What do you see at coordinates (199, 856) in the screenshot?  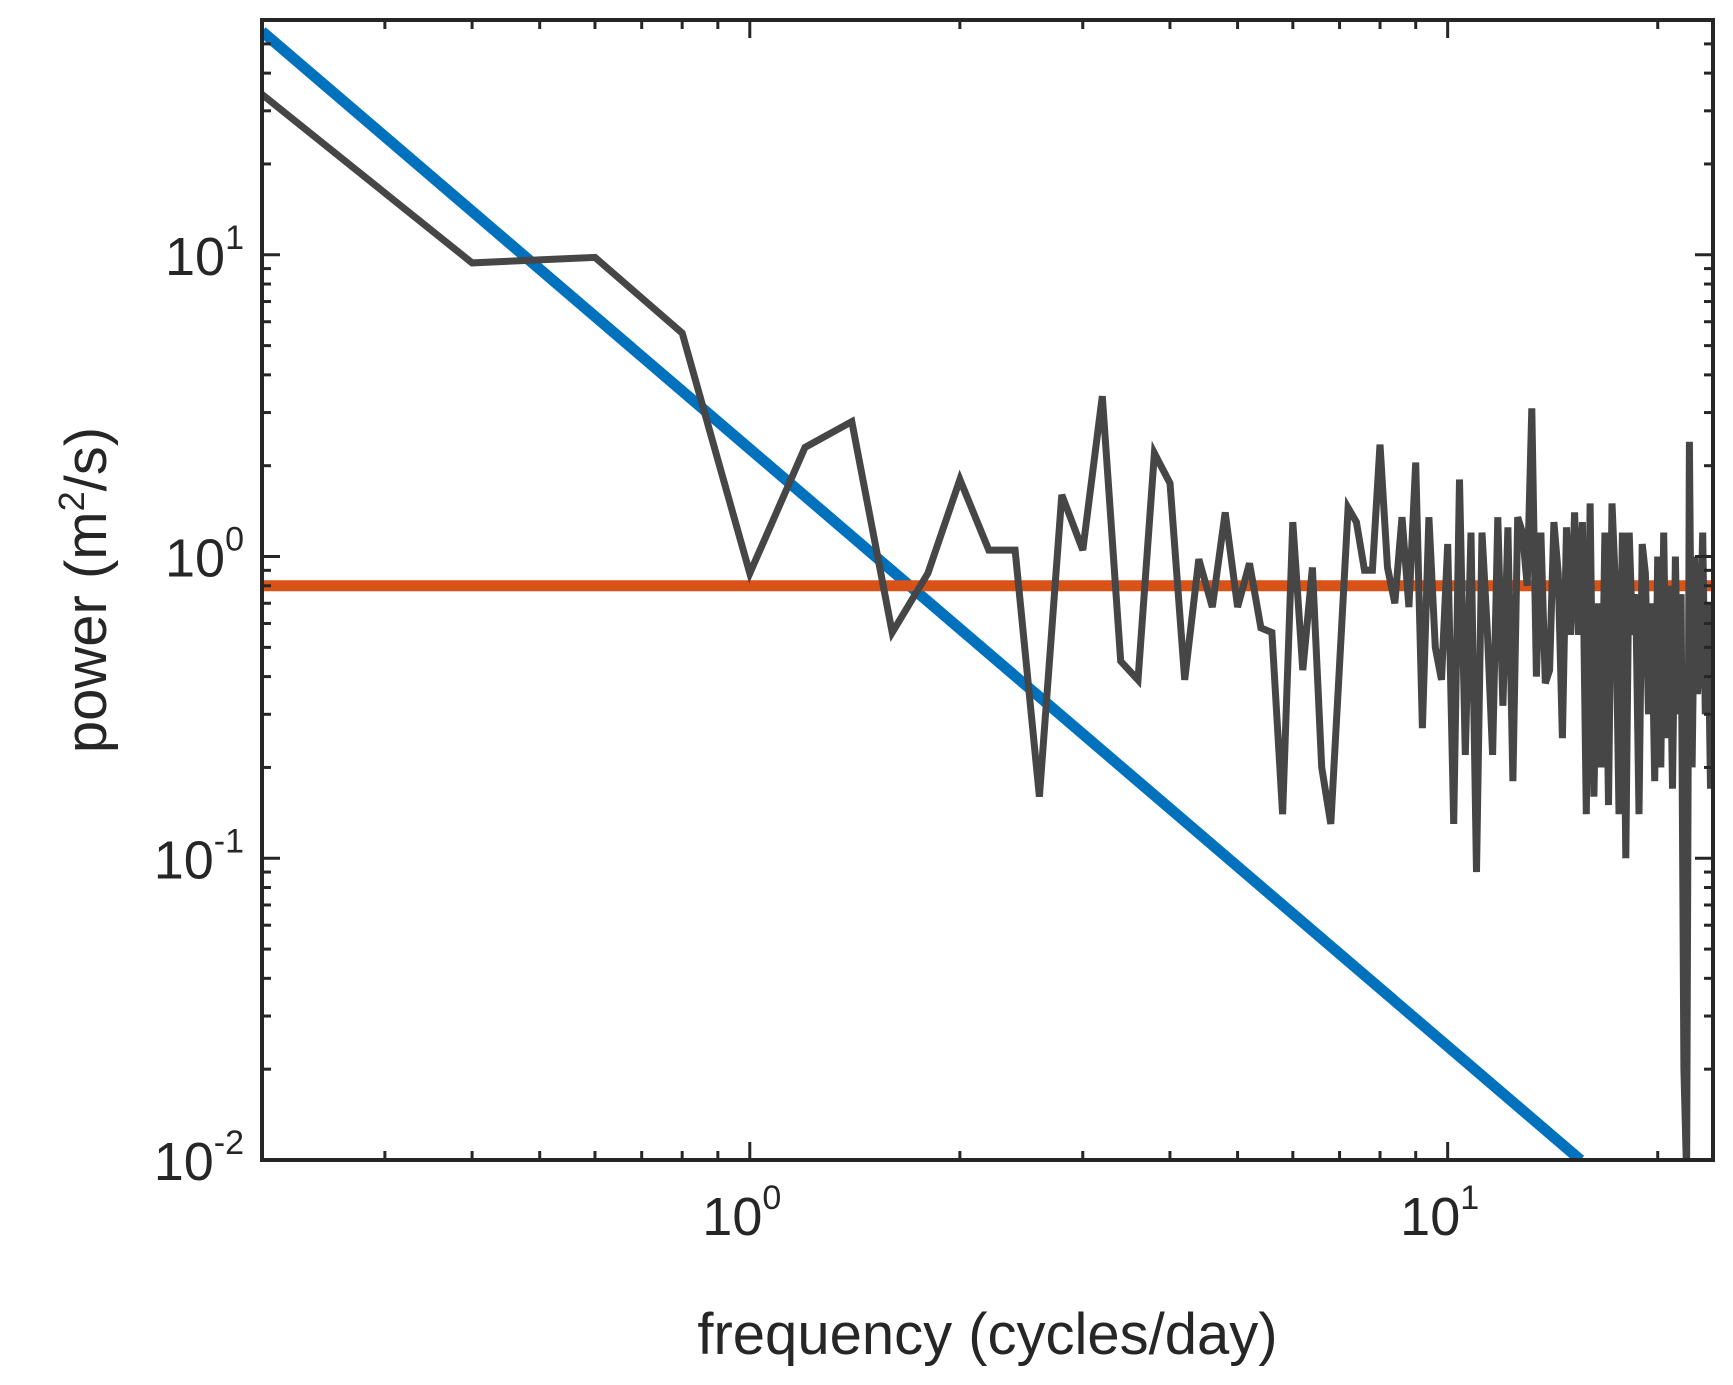 I see `y-tick-label: 10⁻¹` at bounding box center [199, 856].